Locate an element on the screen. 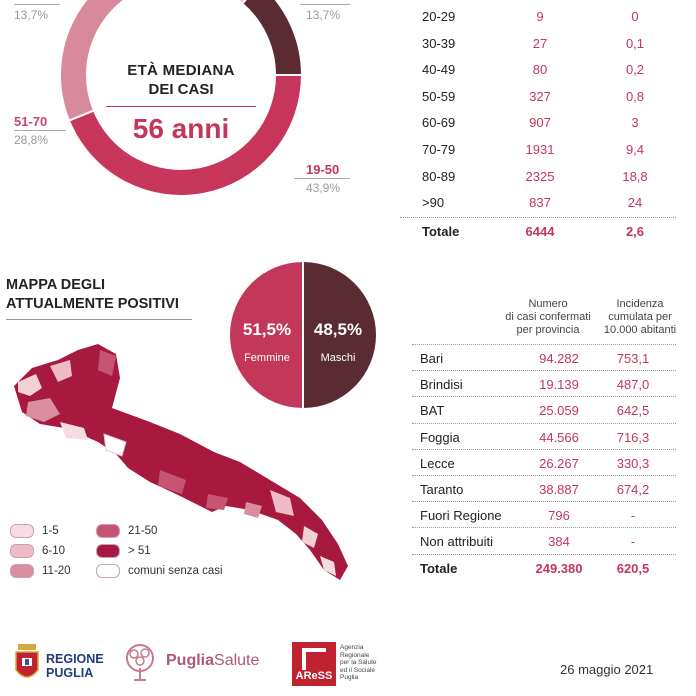  legend-label: 6-10 is located at coordinates (54, 551).